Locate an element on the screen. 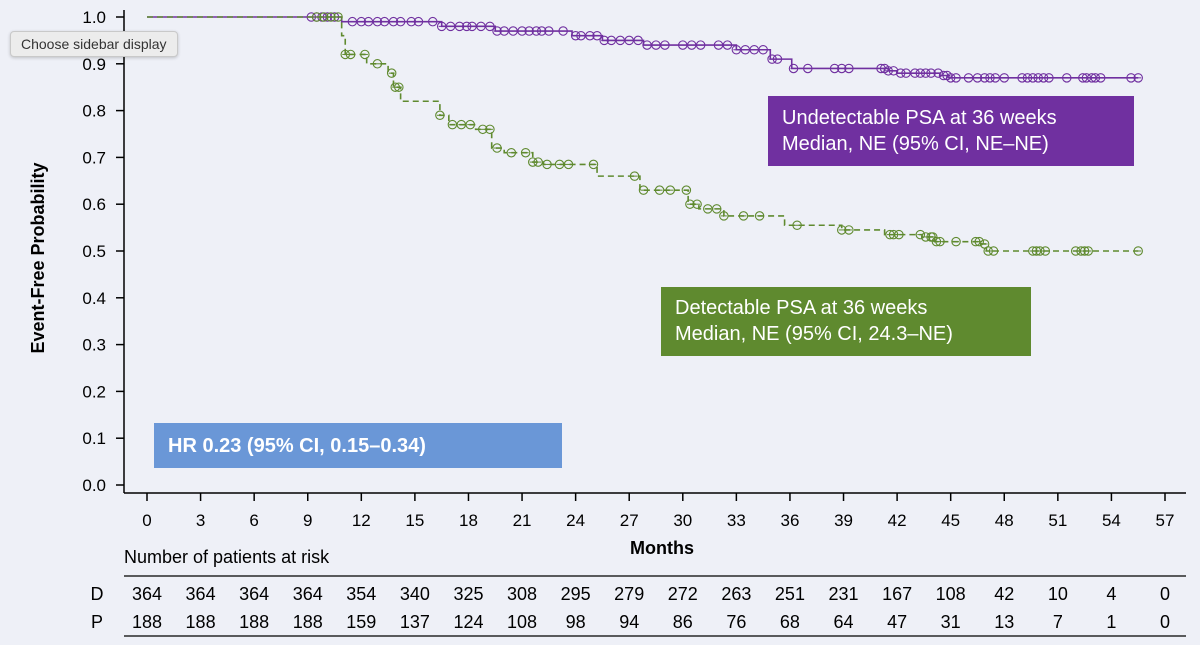 The width and height of the screenshot is (1200, 645). x-tick-label: 15 is located at coordinates (414, 520).